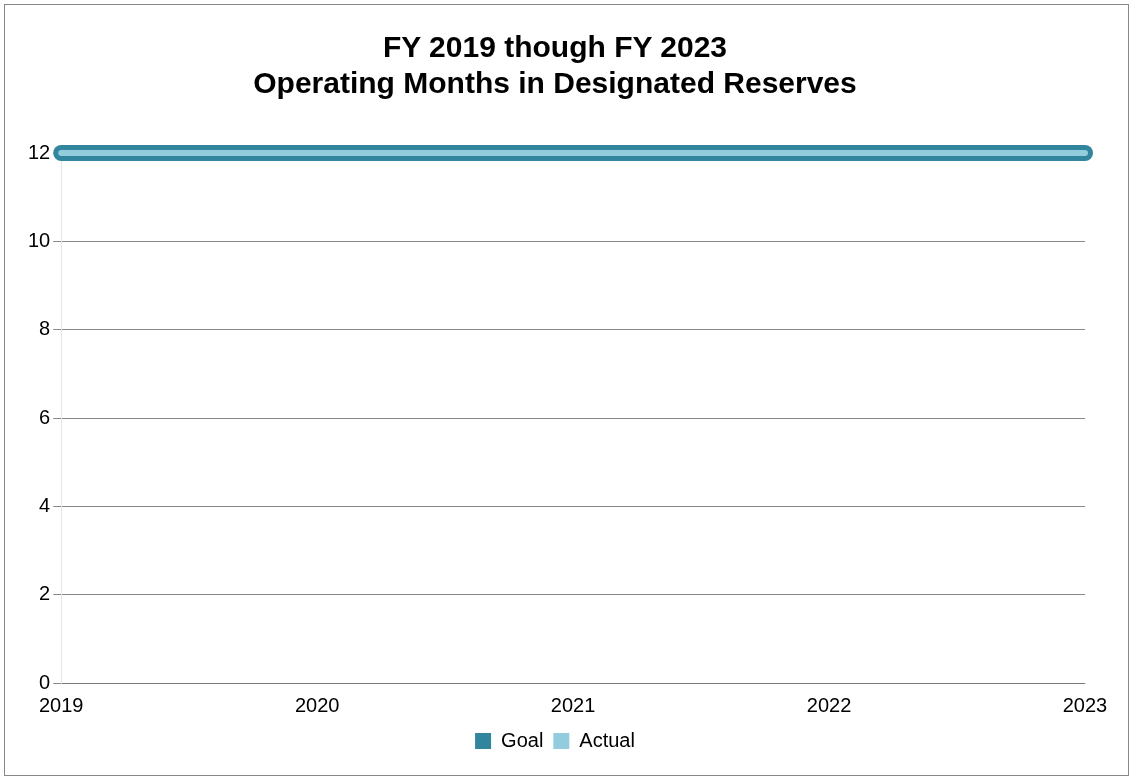 The width and height of the screenshot is (1135, 782). I want to click on x-tick-label: 2022, so click(829, 704).